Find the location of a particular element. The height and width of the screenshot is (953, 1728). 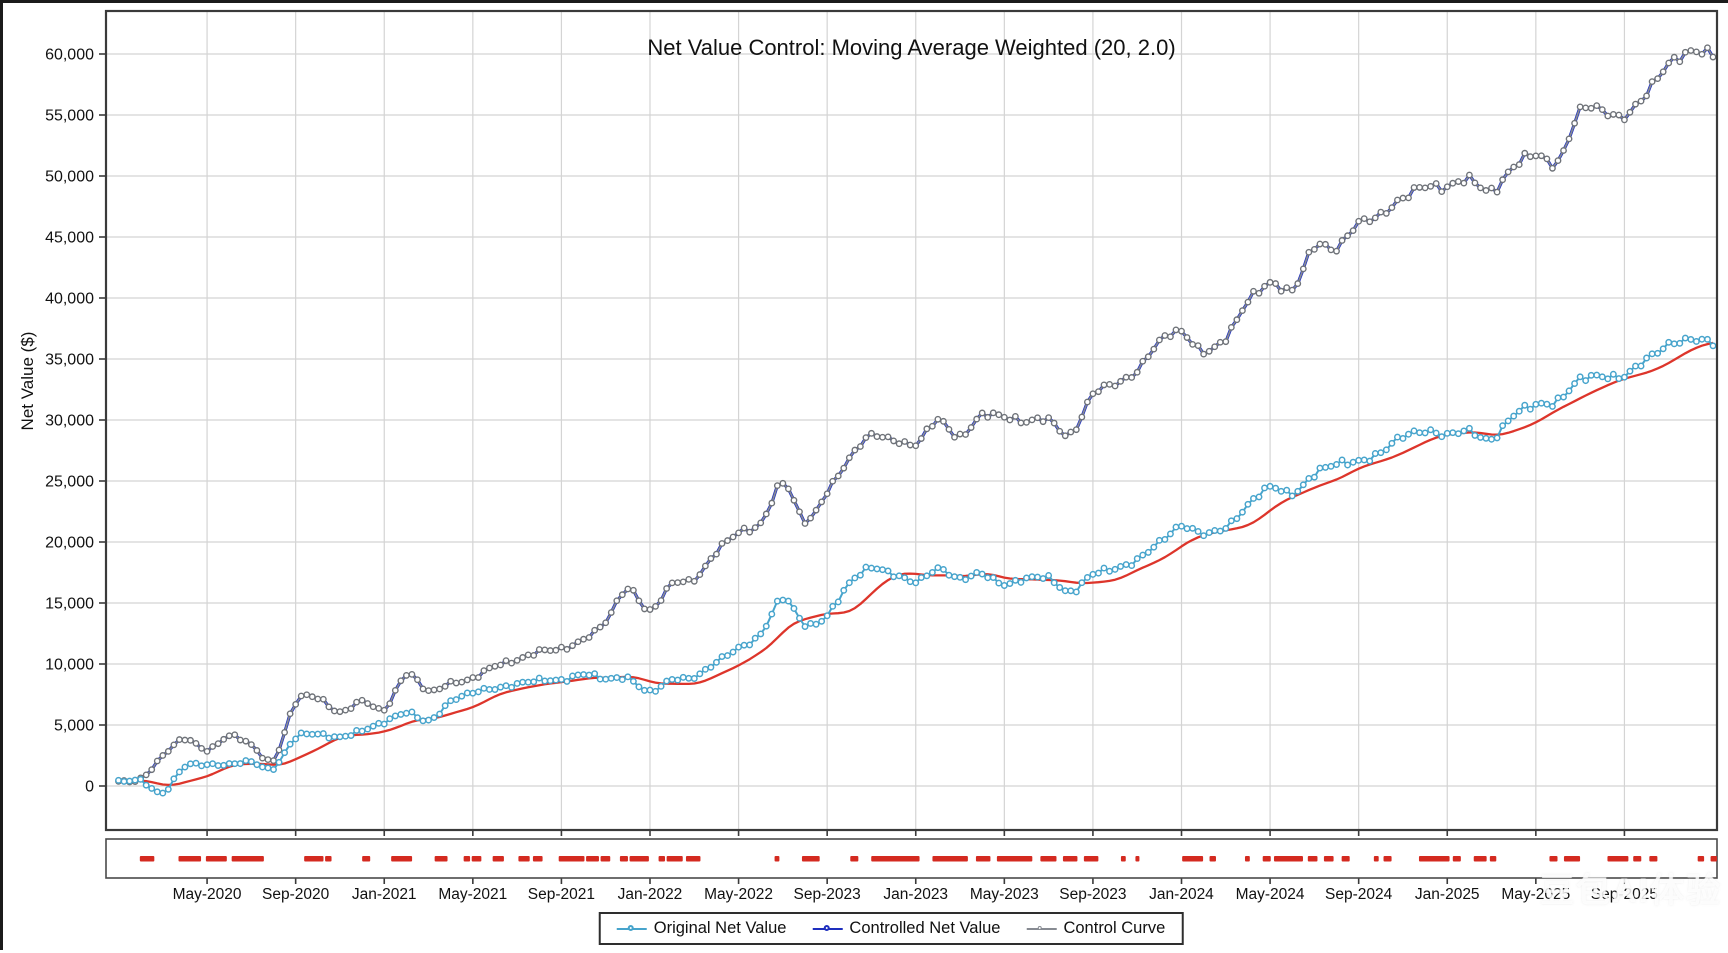

svg-text: Net Value ($) is located at coordinates (27, 381).